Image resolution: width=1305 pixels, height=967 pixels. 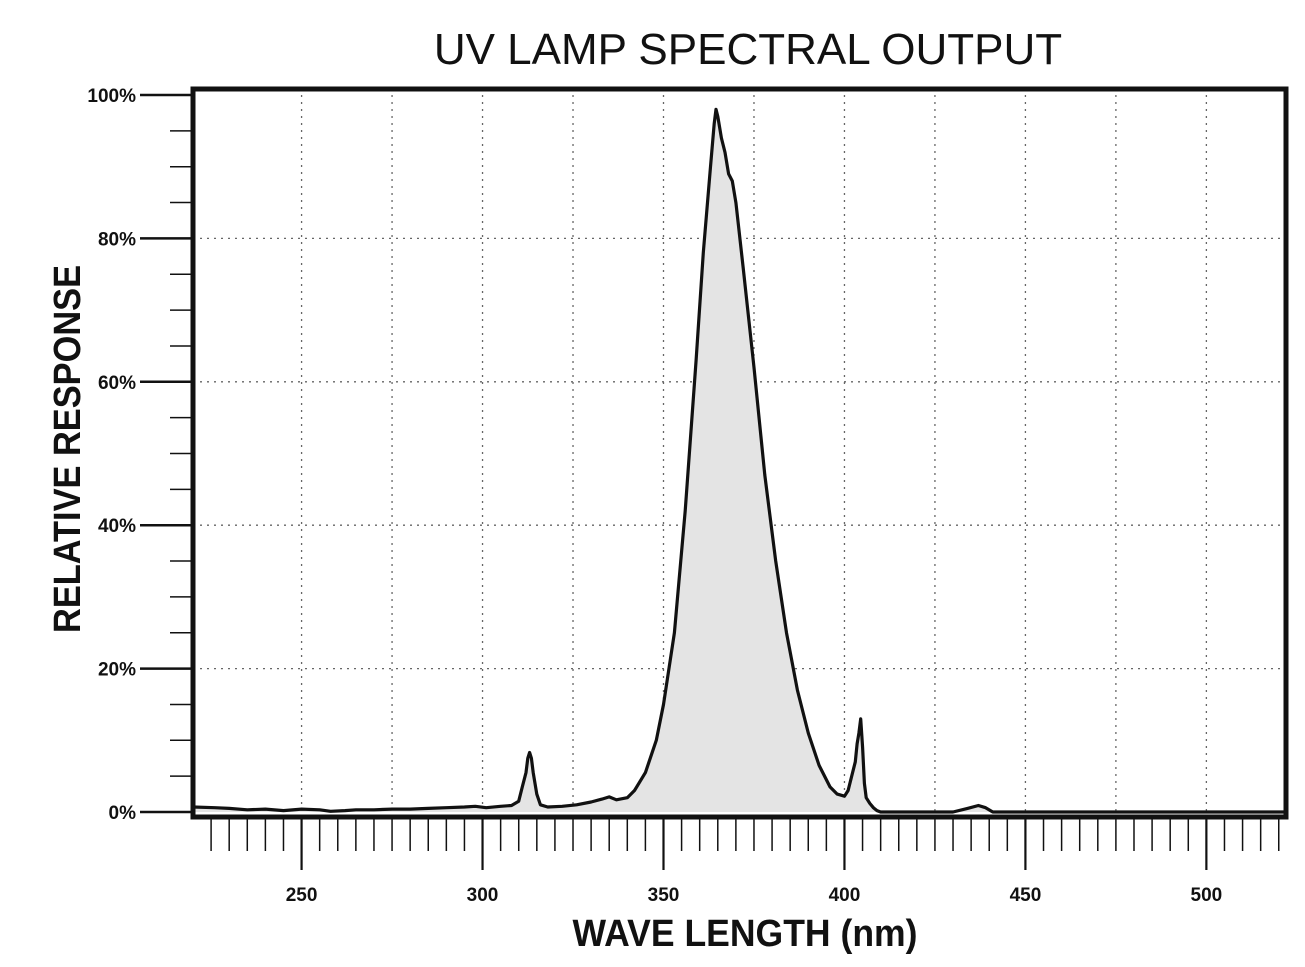 I want to click on x-tick-label-400: 400, so click(x=845, y=895).